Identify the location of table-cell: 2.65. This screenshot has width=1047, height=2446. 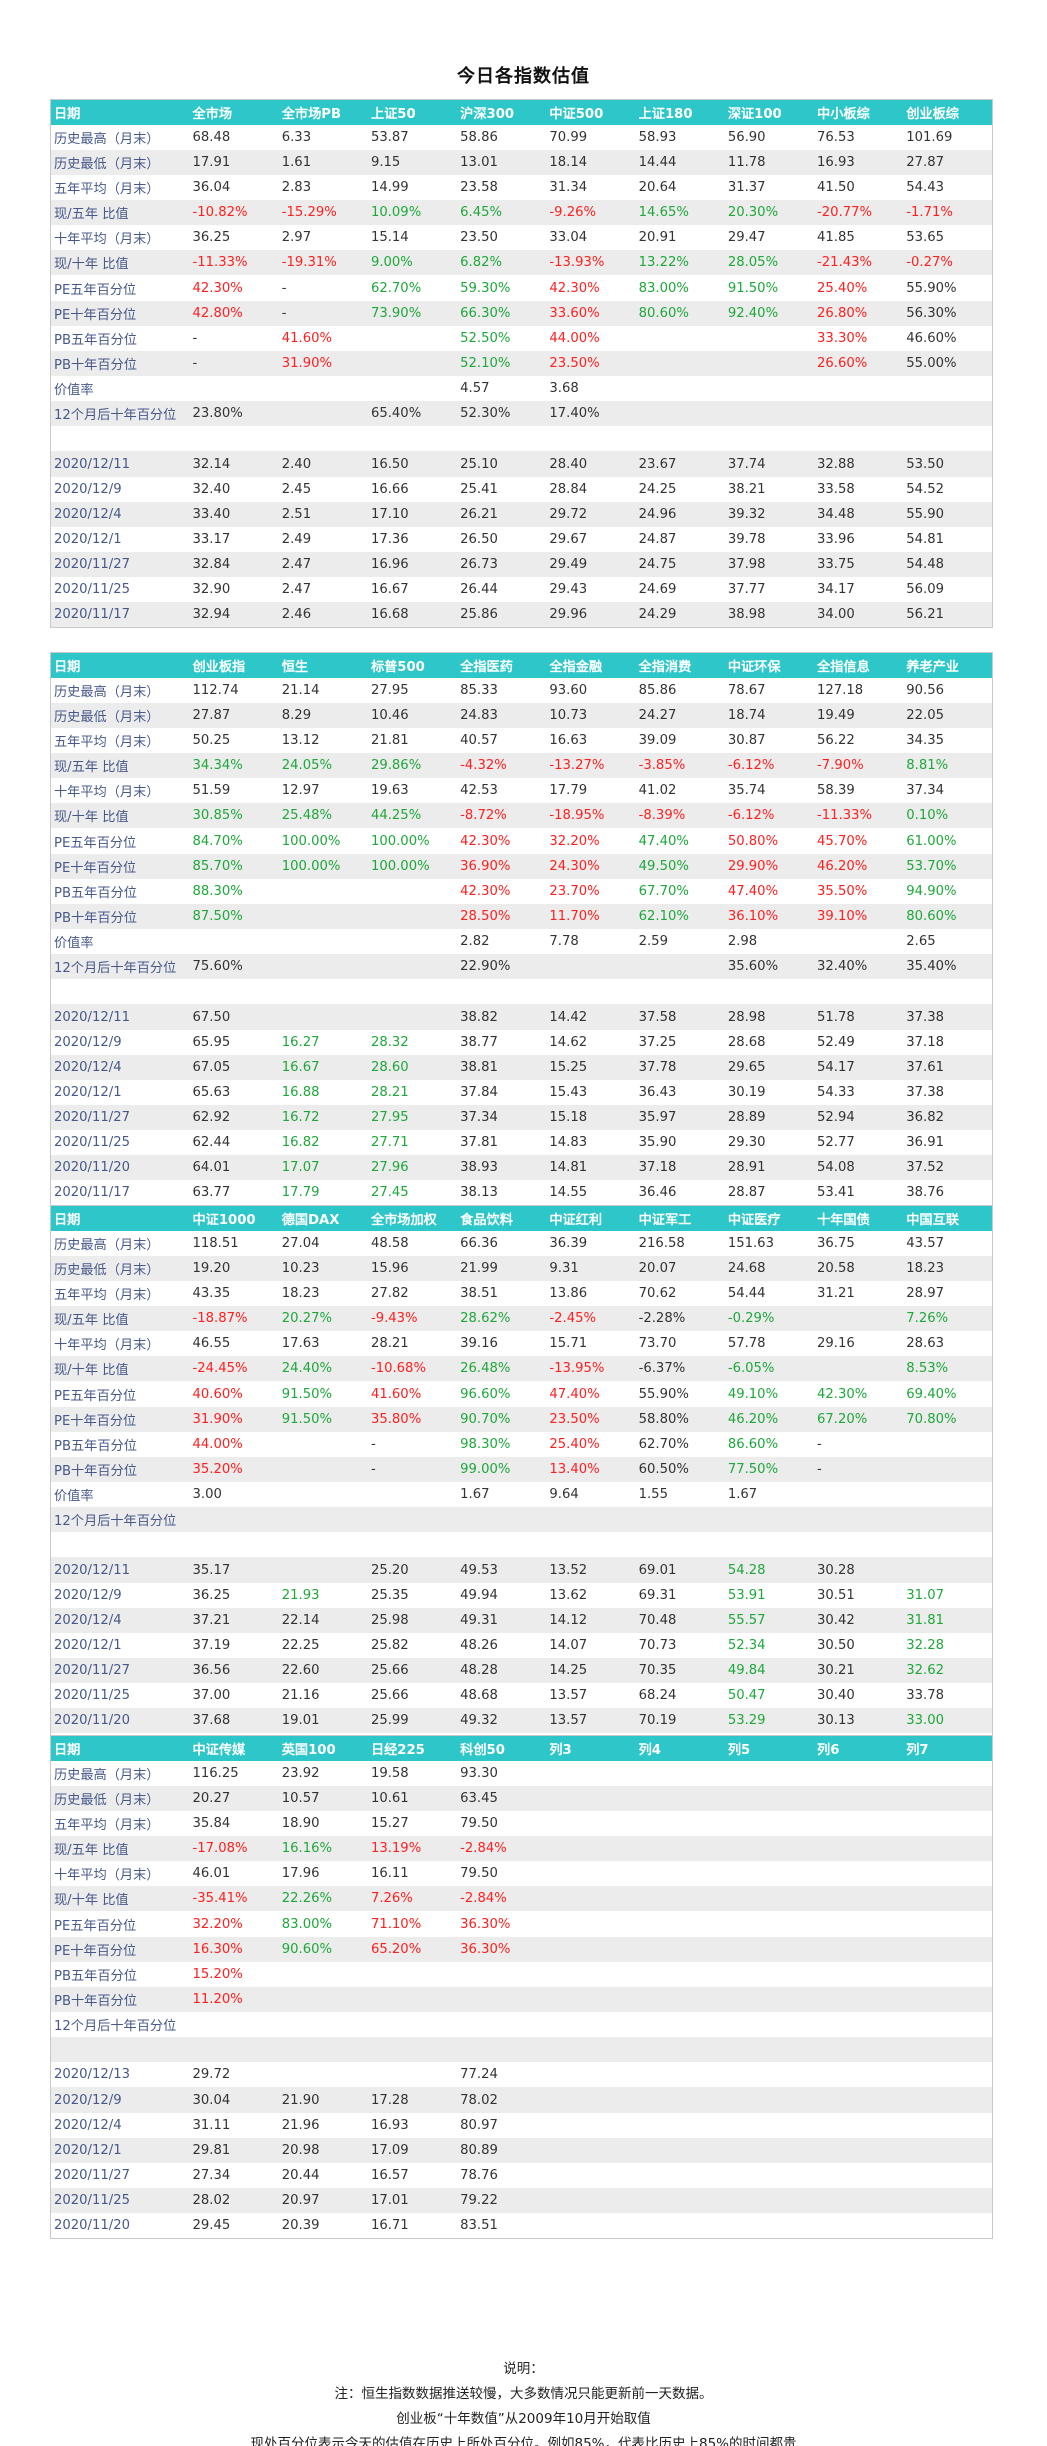
(948, 942).